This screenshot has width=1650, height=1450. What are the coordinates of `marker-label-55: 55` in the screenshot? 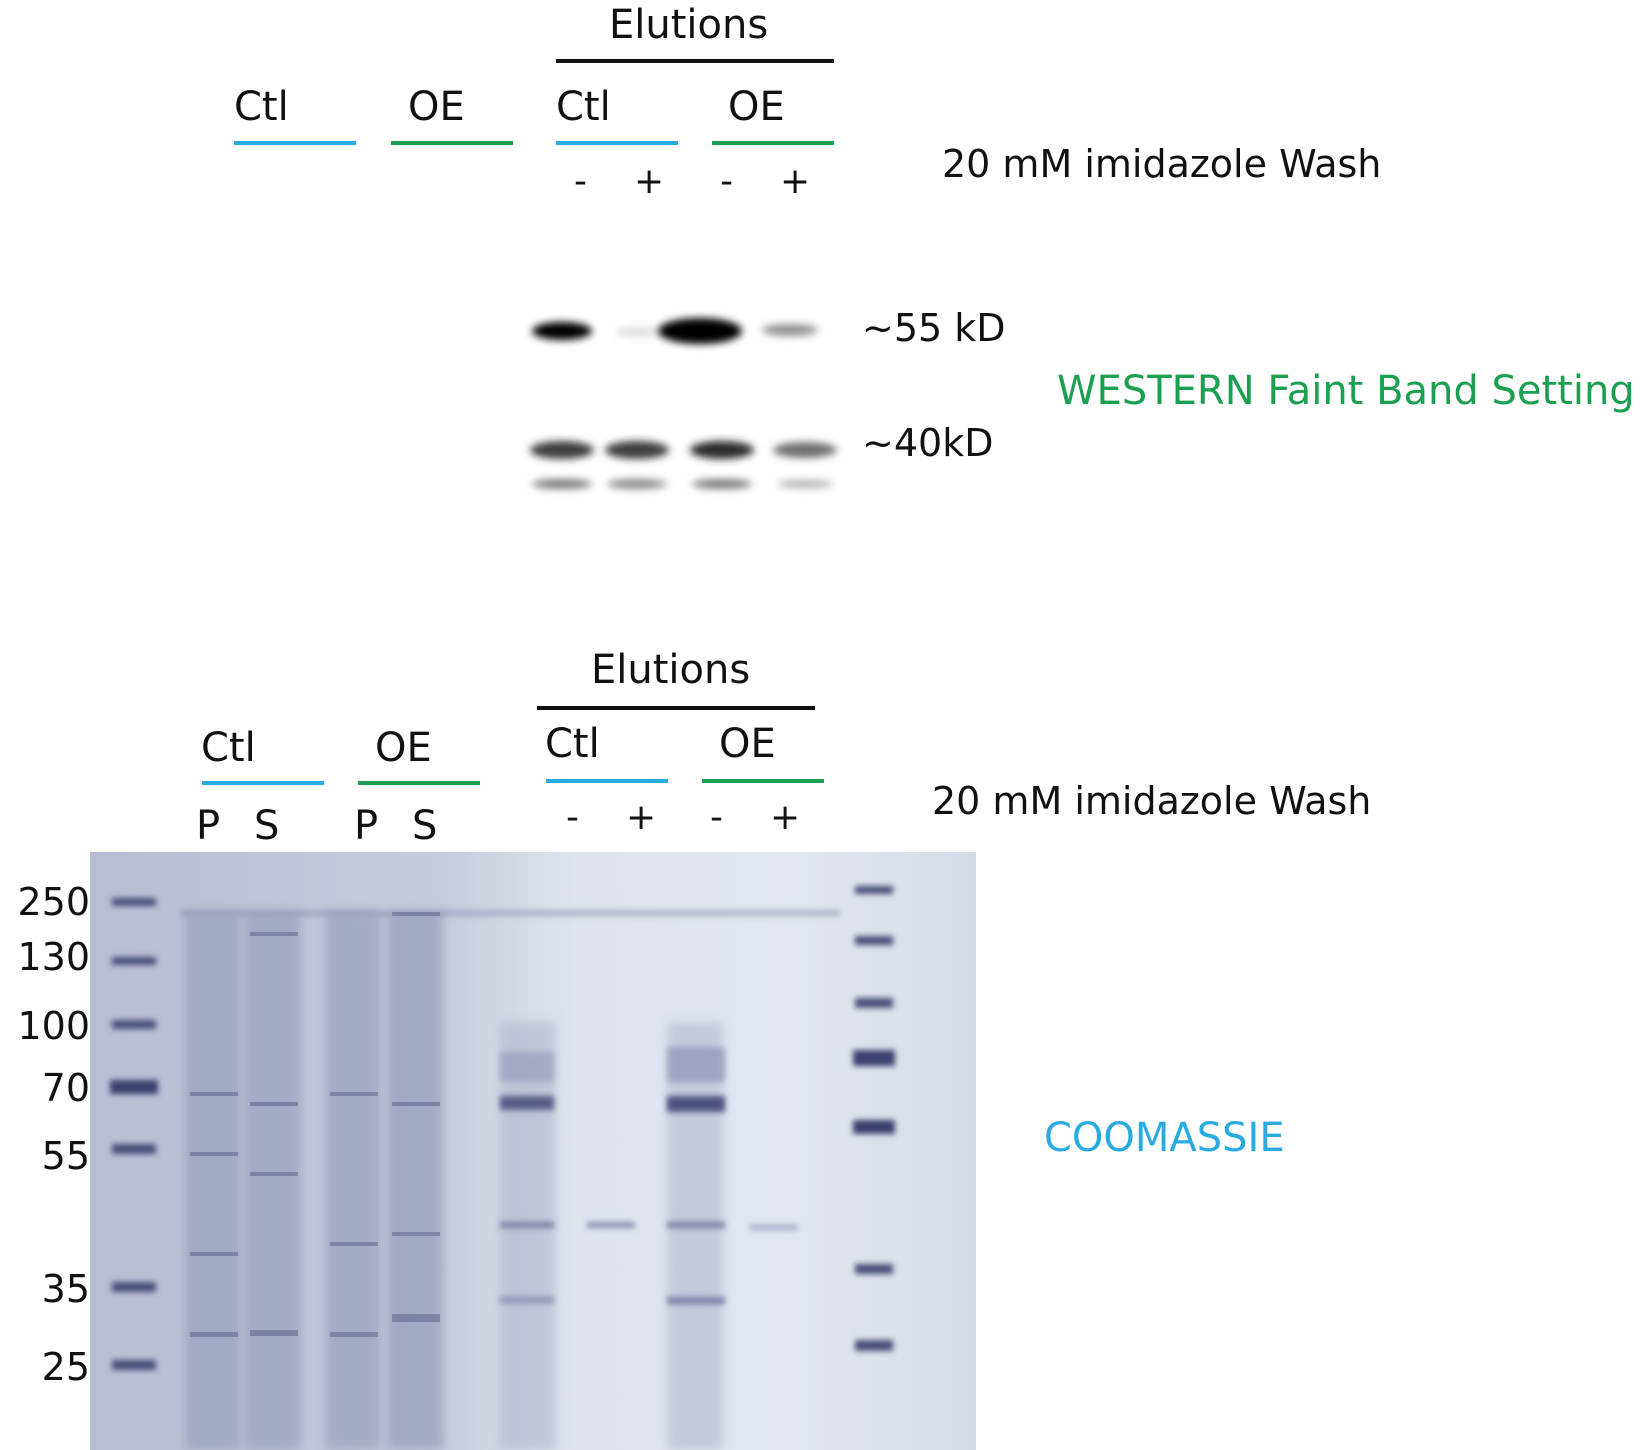 It's located at (45, 1156).